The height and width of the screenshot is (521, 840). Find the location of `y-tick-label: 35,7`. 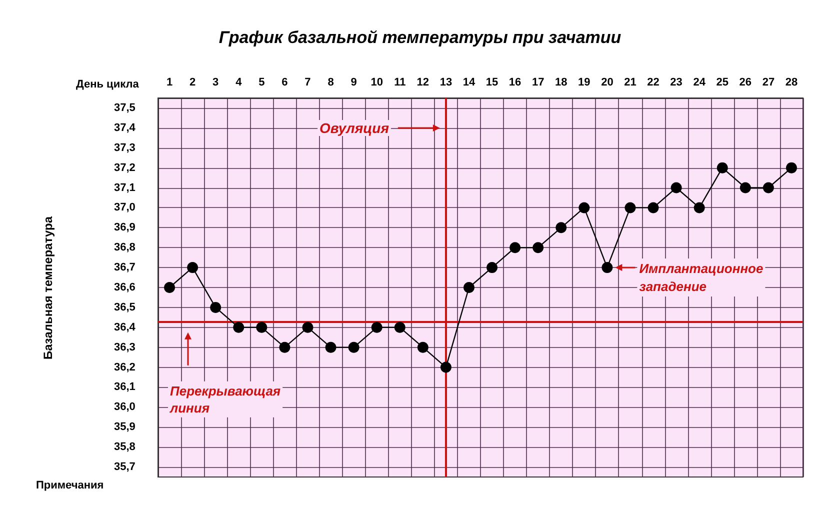

y-tick-label: 35,7 is located at coordinates (125, 467).